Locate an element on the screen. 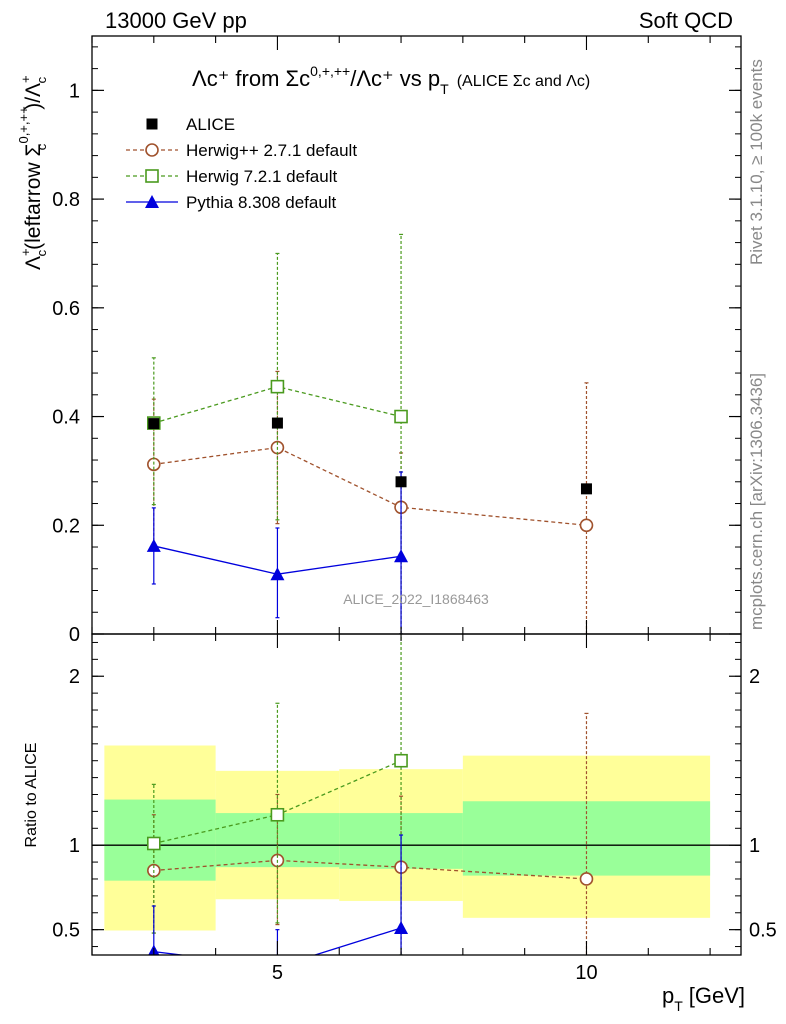 This screenshot has height=1024, width=786. y-tick-label: 0.6 is located at coordinates (66, 309).